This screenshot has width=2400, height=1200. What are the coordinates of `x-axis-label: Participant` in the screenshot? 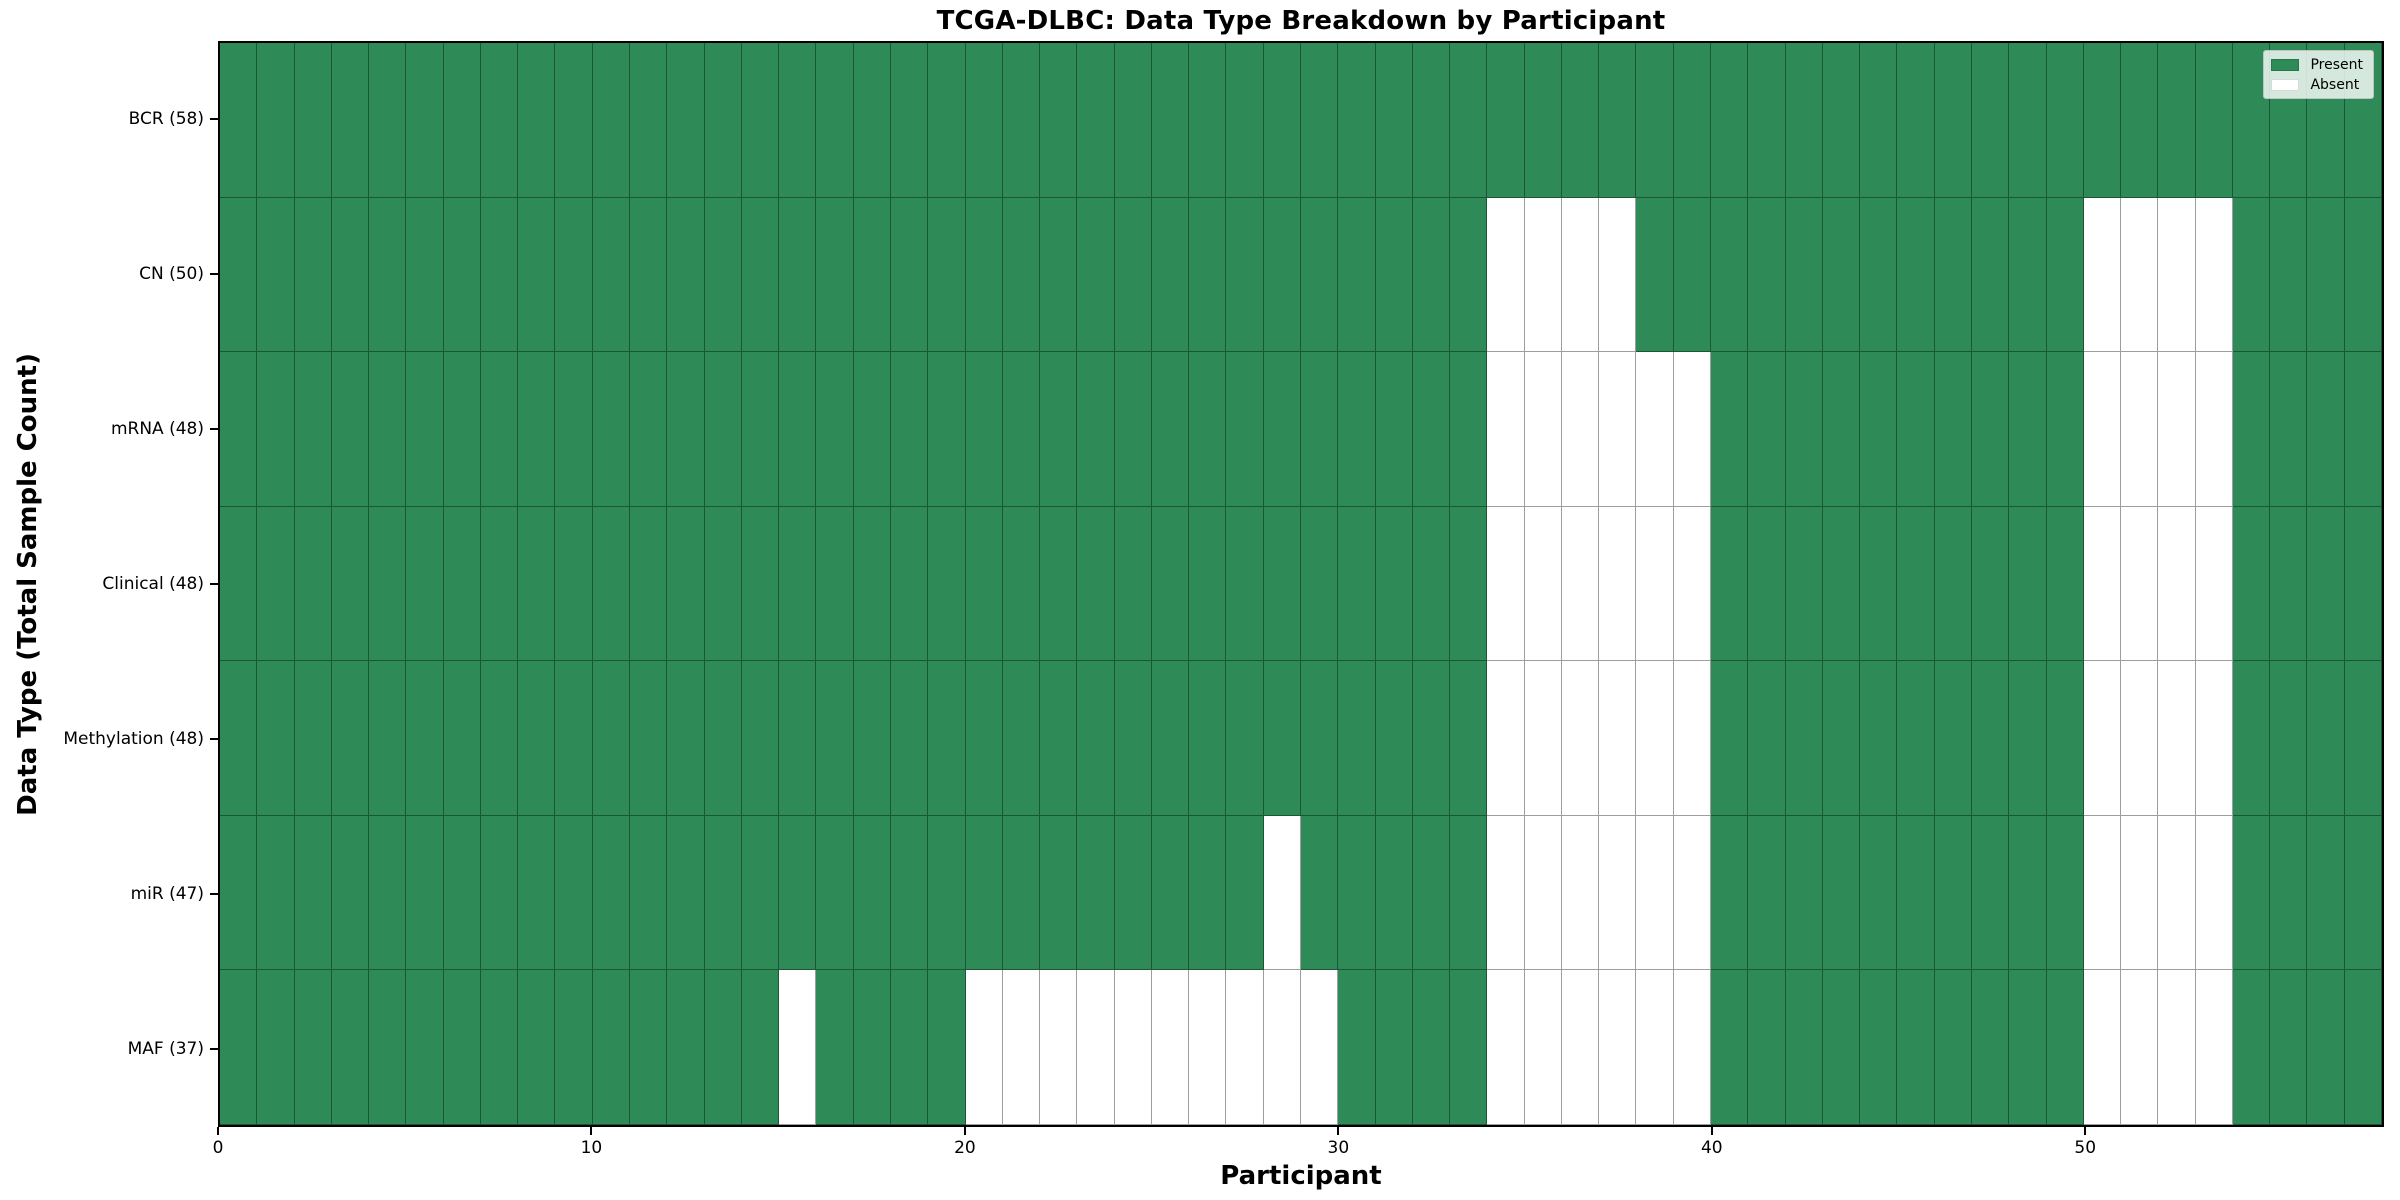 It's located at (1301, 1176).